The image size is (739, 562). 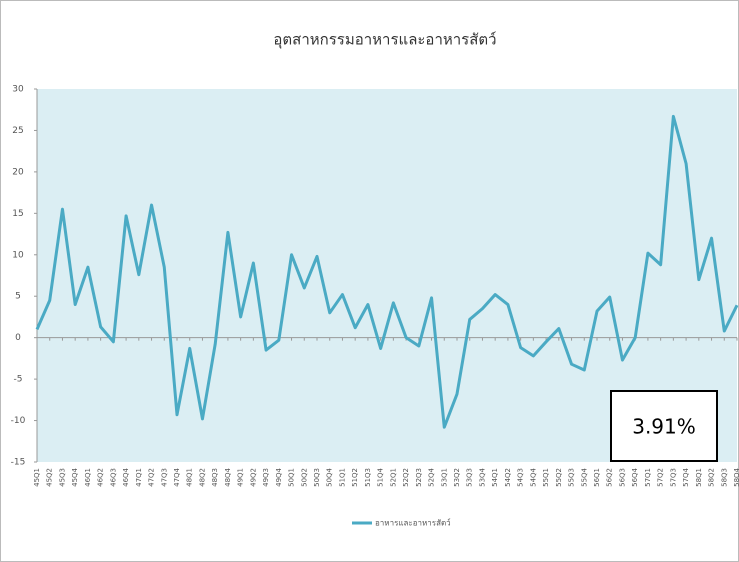 What do you see at coordinates (18, 297) in the screenshot?
I see `y-tick-label: 5` at bounding box center [18, 297].